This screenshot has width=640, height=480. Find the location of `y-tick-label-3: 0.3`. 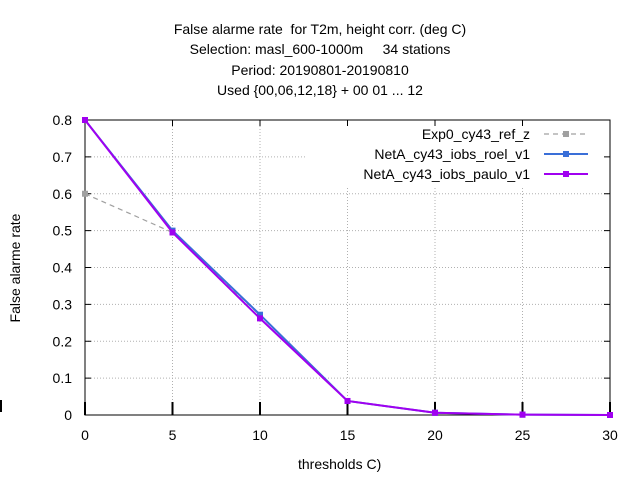

y-tick-label-3: 0.3 is located at coordinates (63, 304).